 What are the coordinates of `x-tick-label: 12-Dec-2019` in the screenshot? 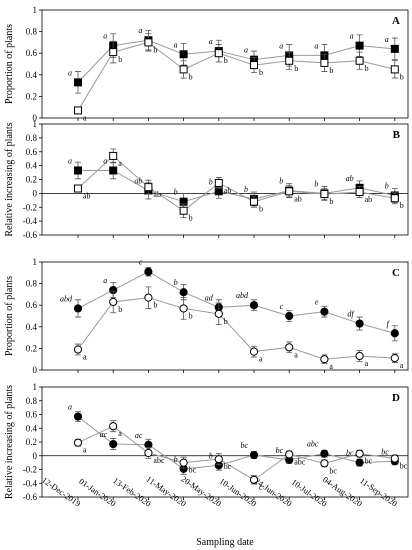 It's located at (61, 492).